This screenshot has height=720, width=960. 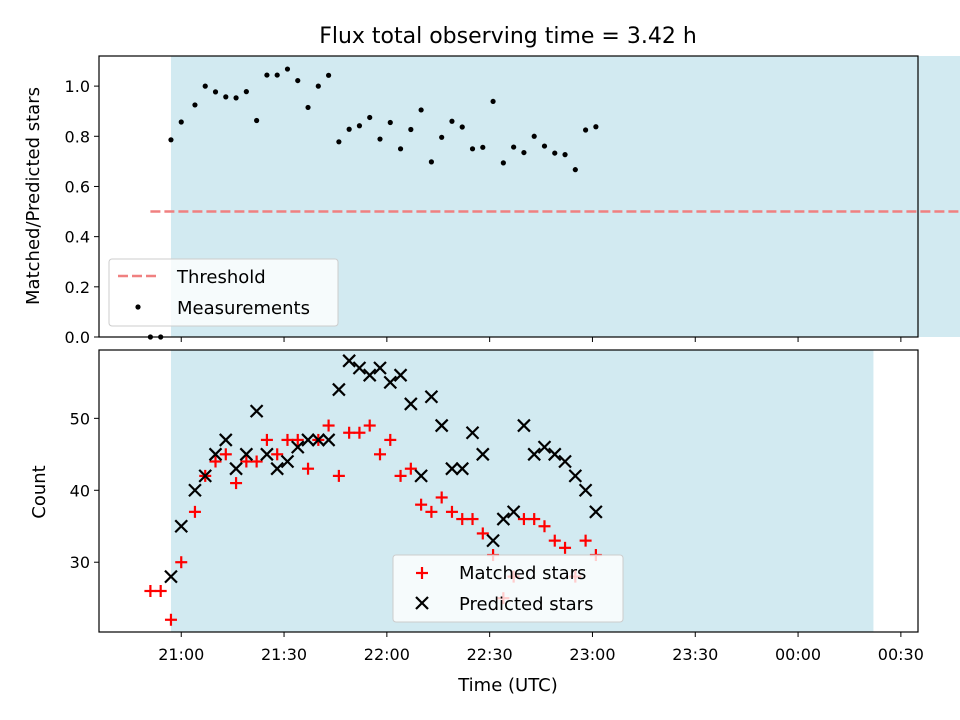 What do you see at coordinates (181, 654) in the screenshot?
I see `x-tick-label: 21:00` at bounding box center [181, 654].